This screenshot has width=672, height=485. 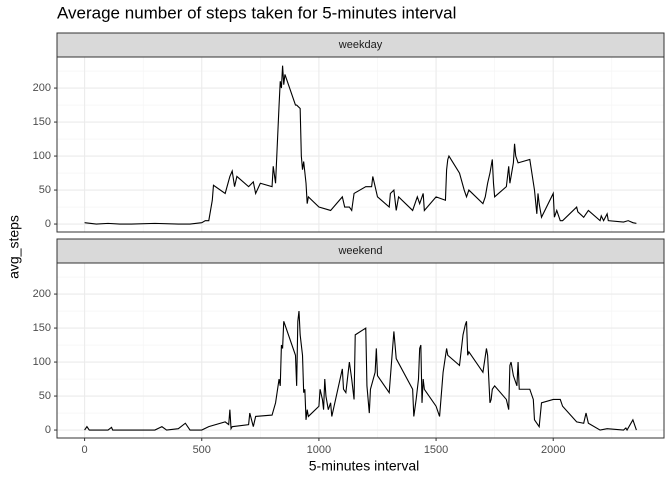 What do you see at coordinates (202, 450) in the screenshot?
I see `x-tick-label: 500` at bounding box center [202, 450].